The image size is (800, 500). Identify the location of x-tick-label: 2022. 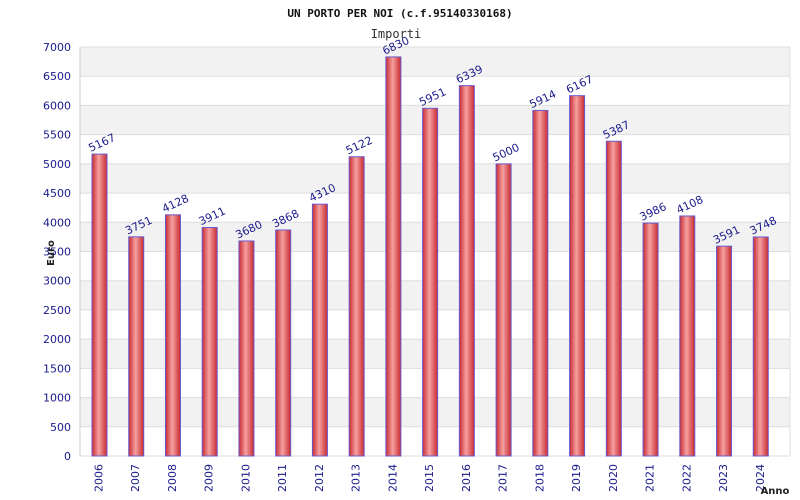
(686, 478).